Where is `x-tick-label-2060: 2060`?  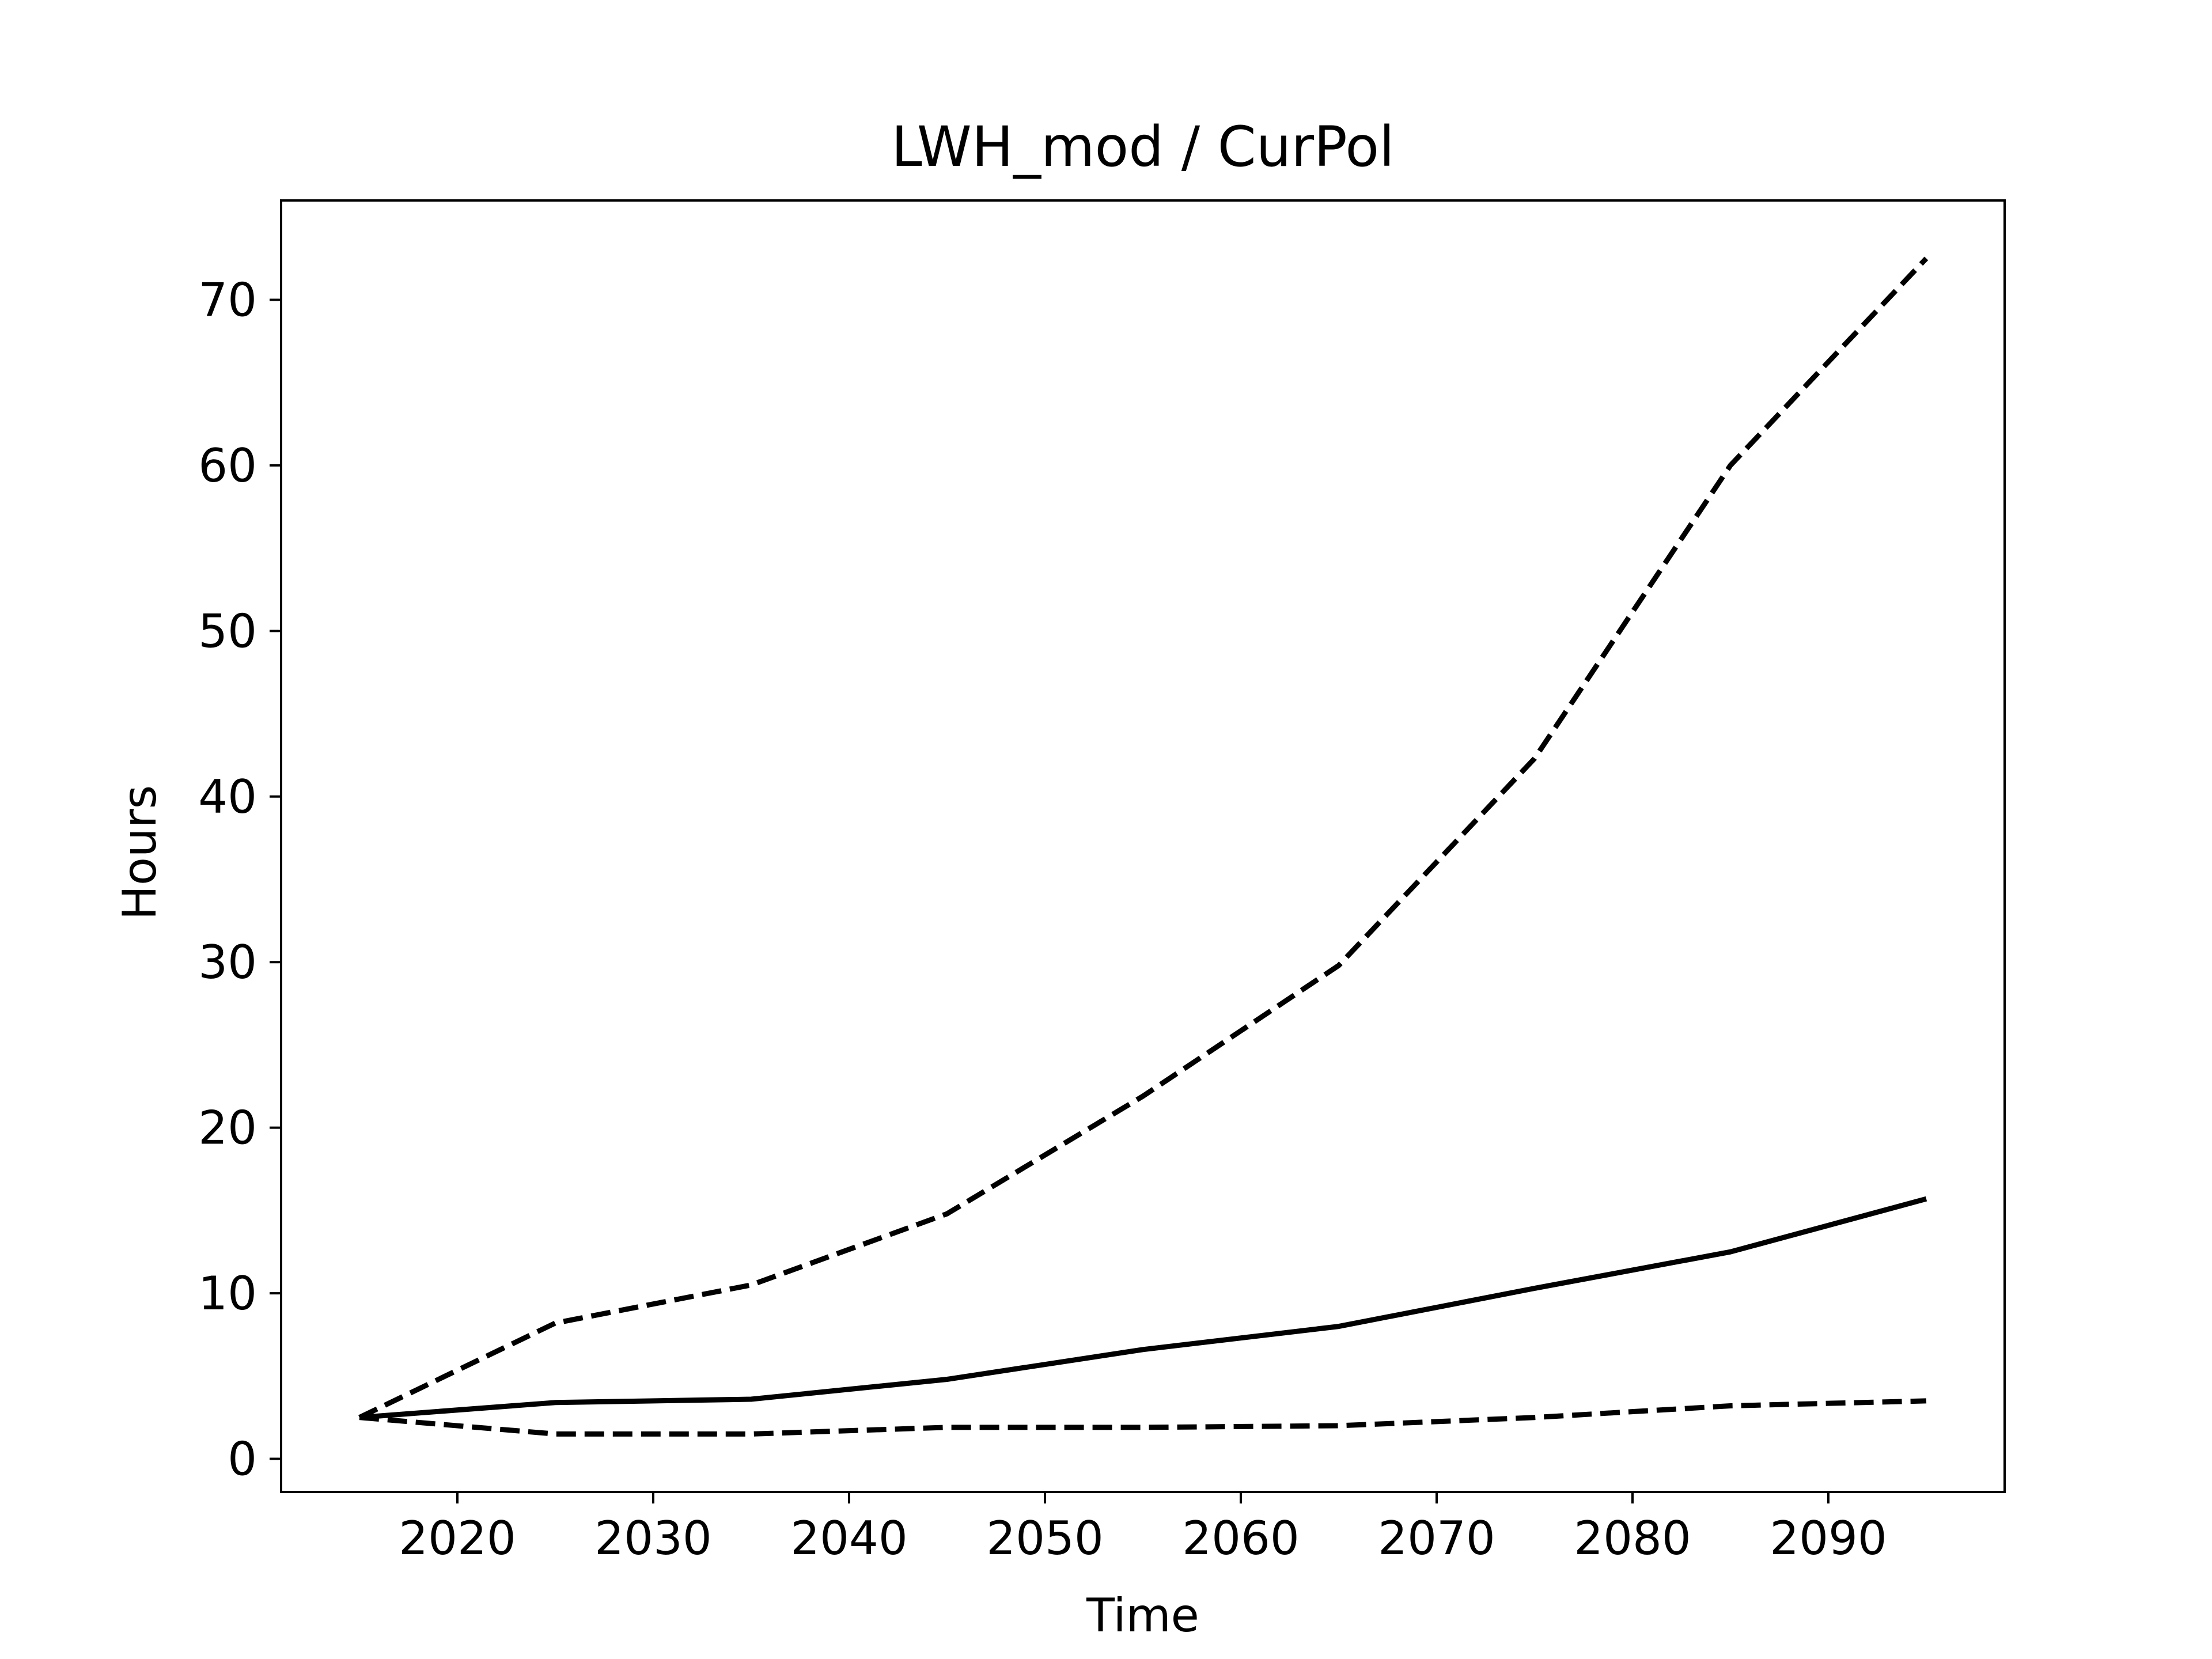
x-tick-label-2060: 2060 is located at coordinates (1241, 1538).